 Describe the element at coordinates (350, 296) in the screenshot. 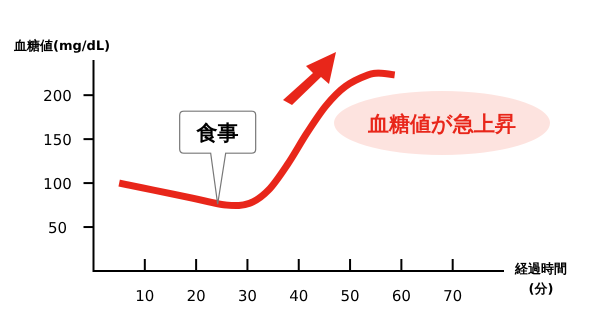

I see `x-tick-label: 50` at that location.